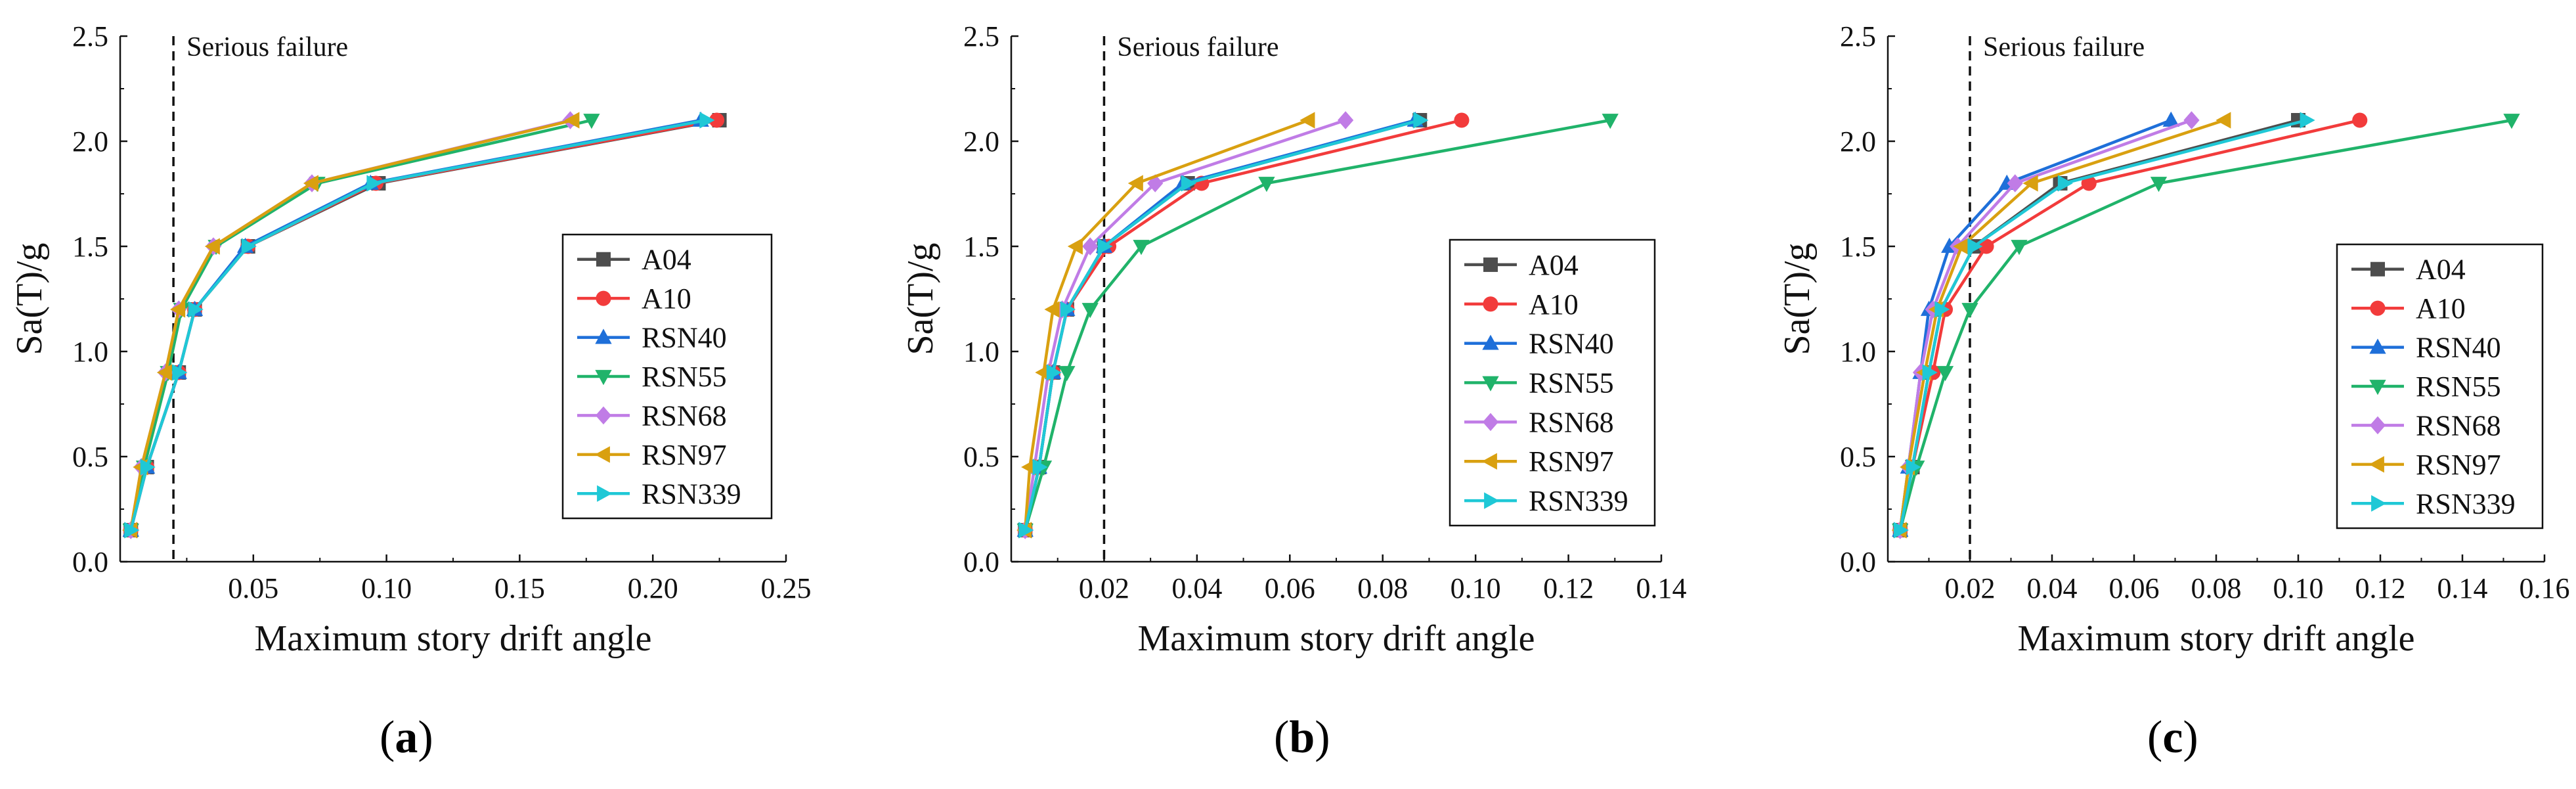 This screenshot has width=2576, height=789. Describe the element at coordinates (2103, 324) in the screenshot. I see `series-line-RSN339-c` at that location.